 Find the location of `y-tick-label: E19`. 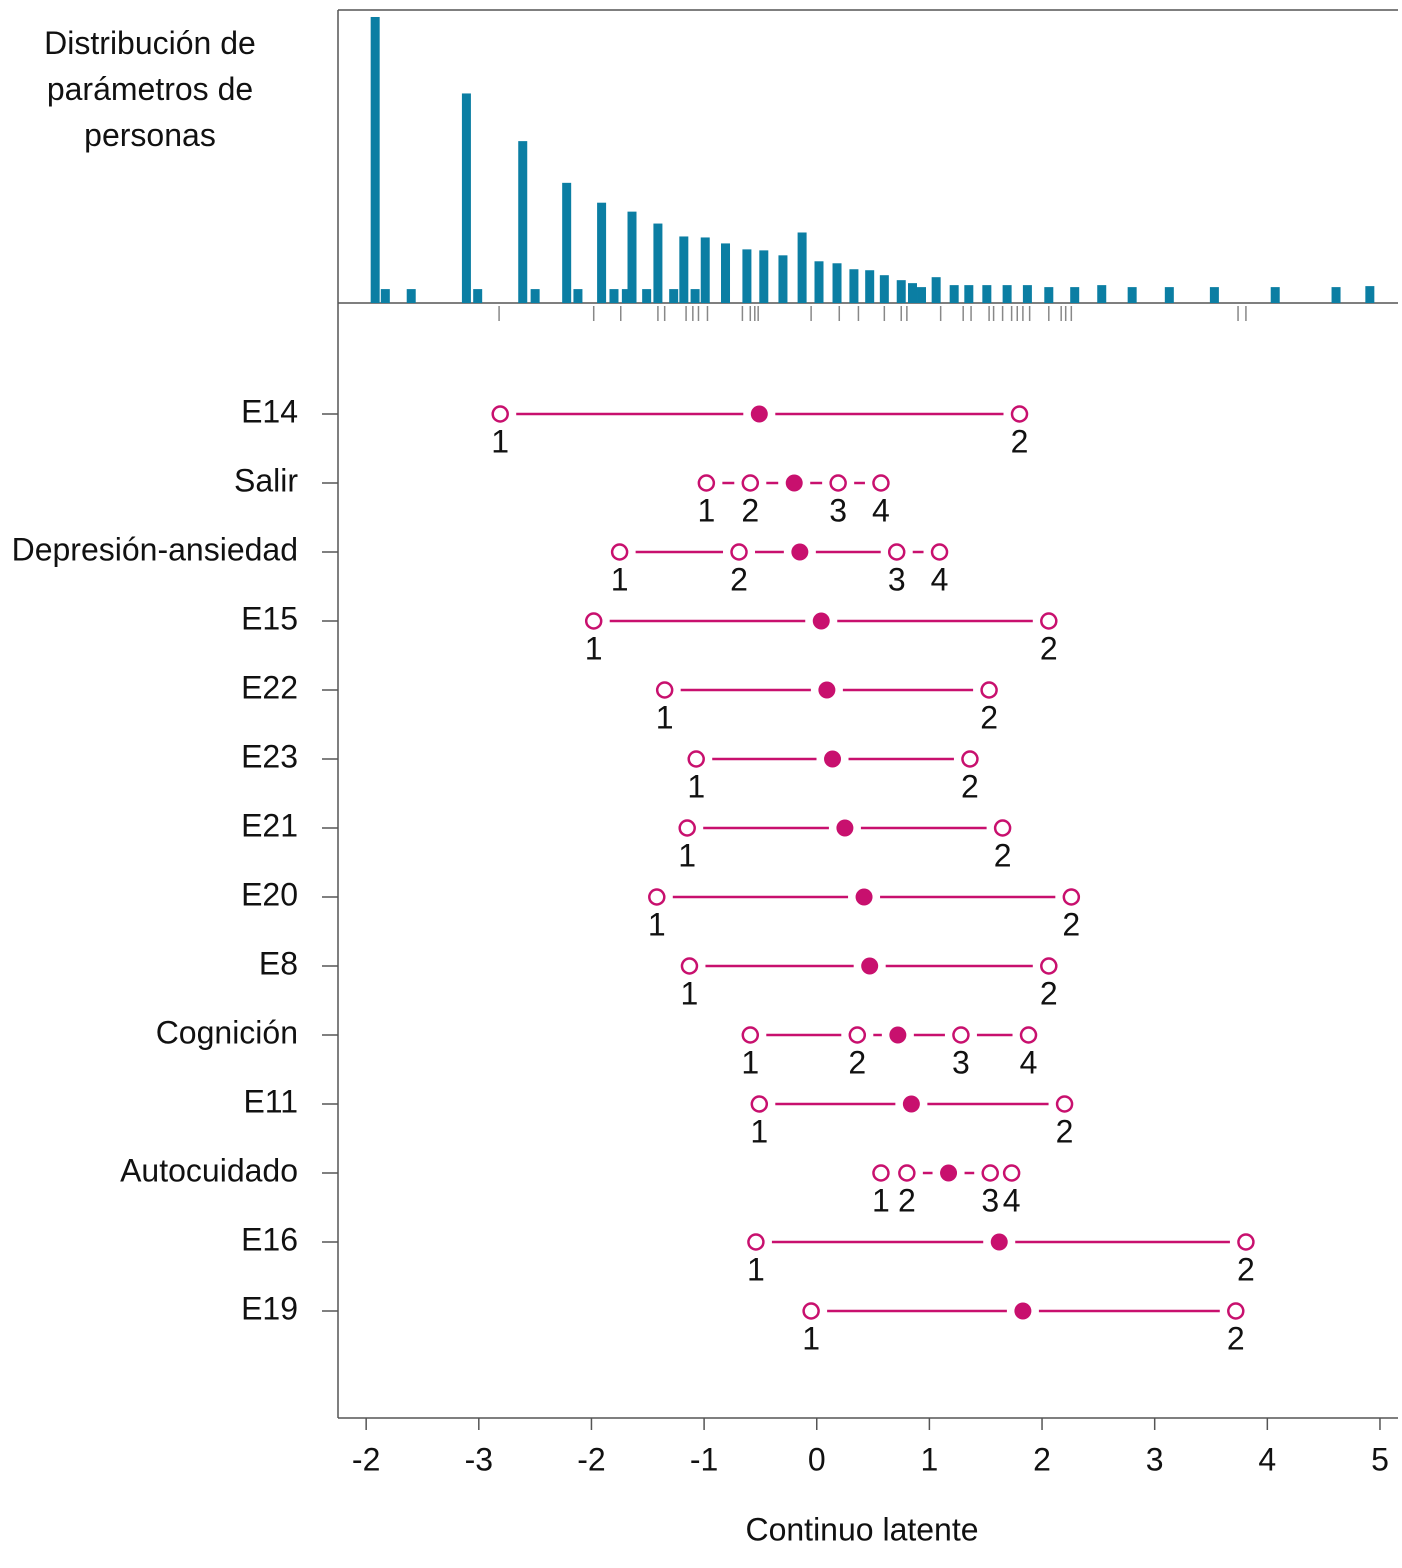

y-tick-label: E19 is located at coordinates (269, 1308).